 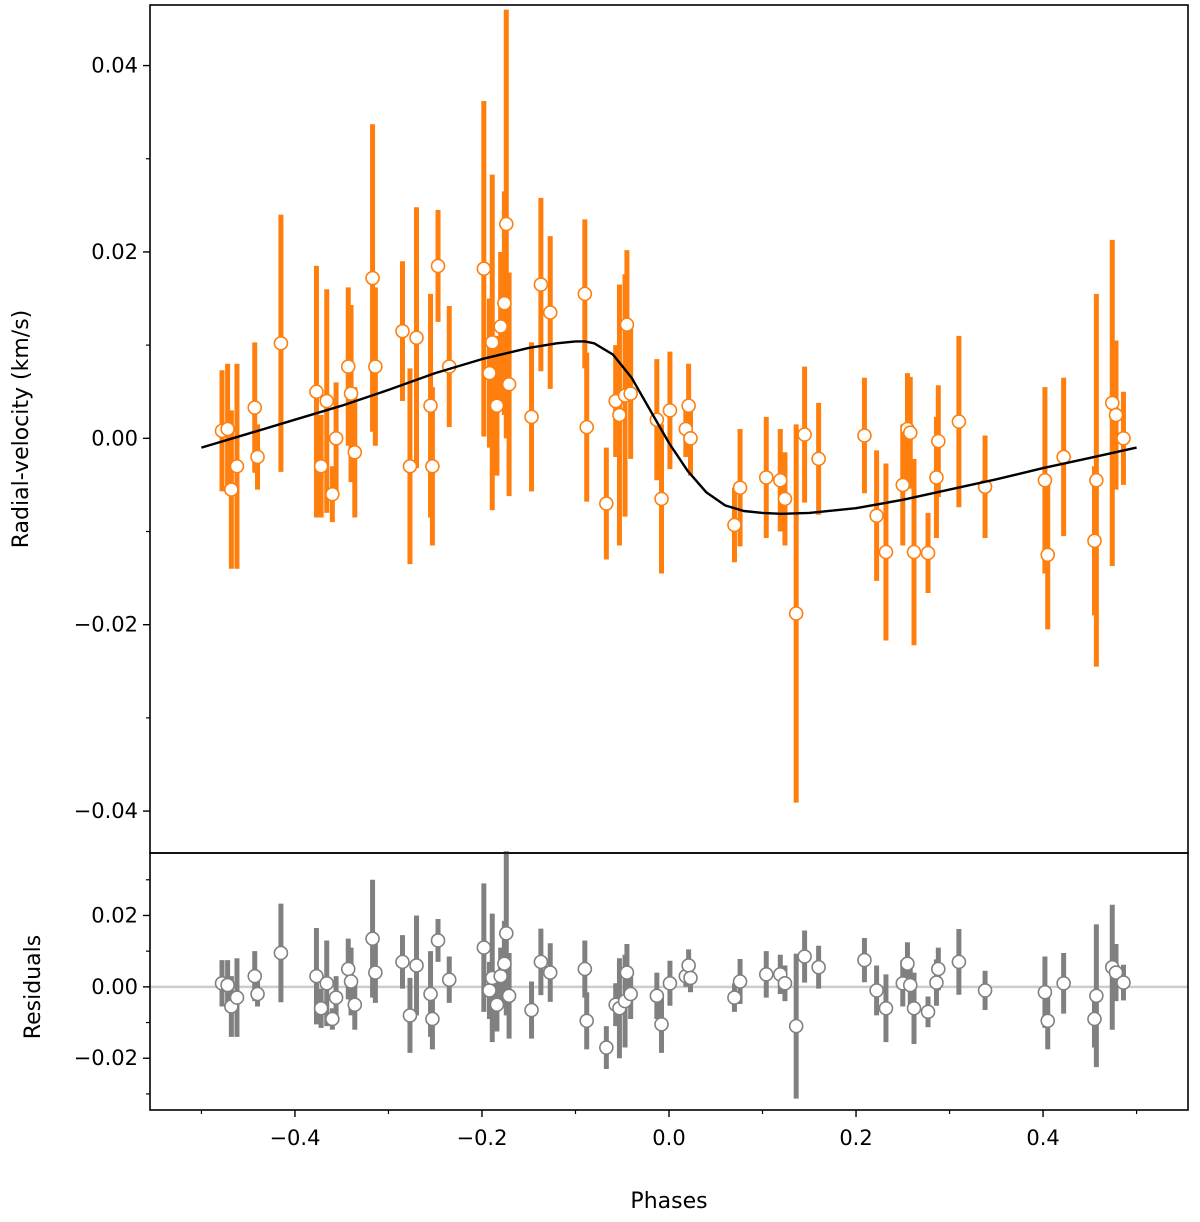 I want to click on phases-xtick-label: −0.4, so click(x=294, y=1138).